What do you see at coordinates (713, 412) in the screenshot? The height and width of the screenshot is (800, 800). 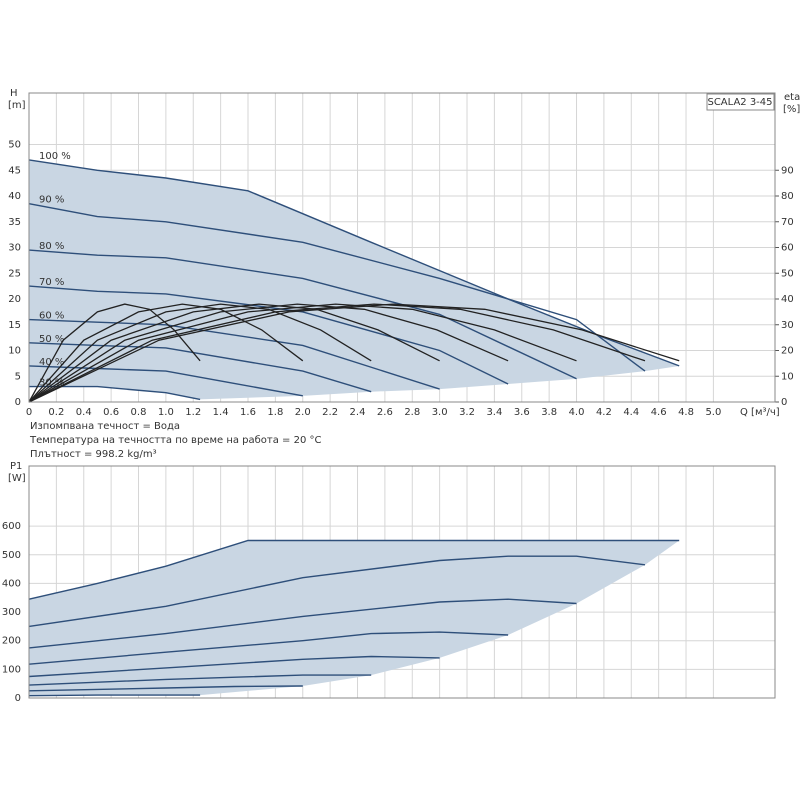 I see `x-tick-label: 5.0` at bounding box center [713, 412].